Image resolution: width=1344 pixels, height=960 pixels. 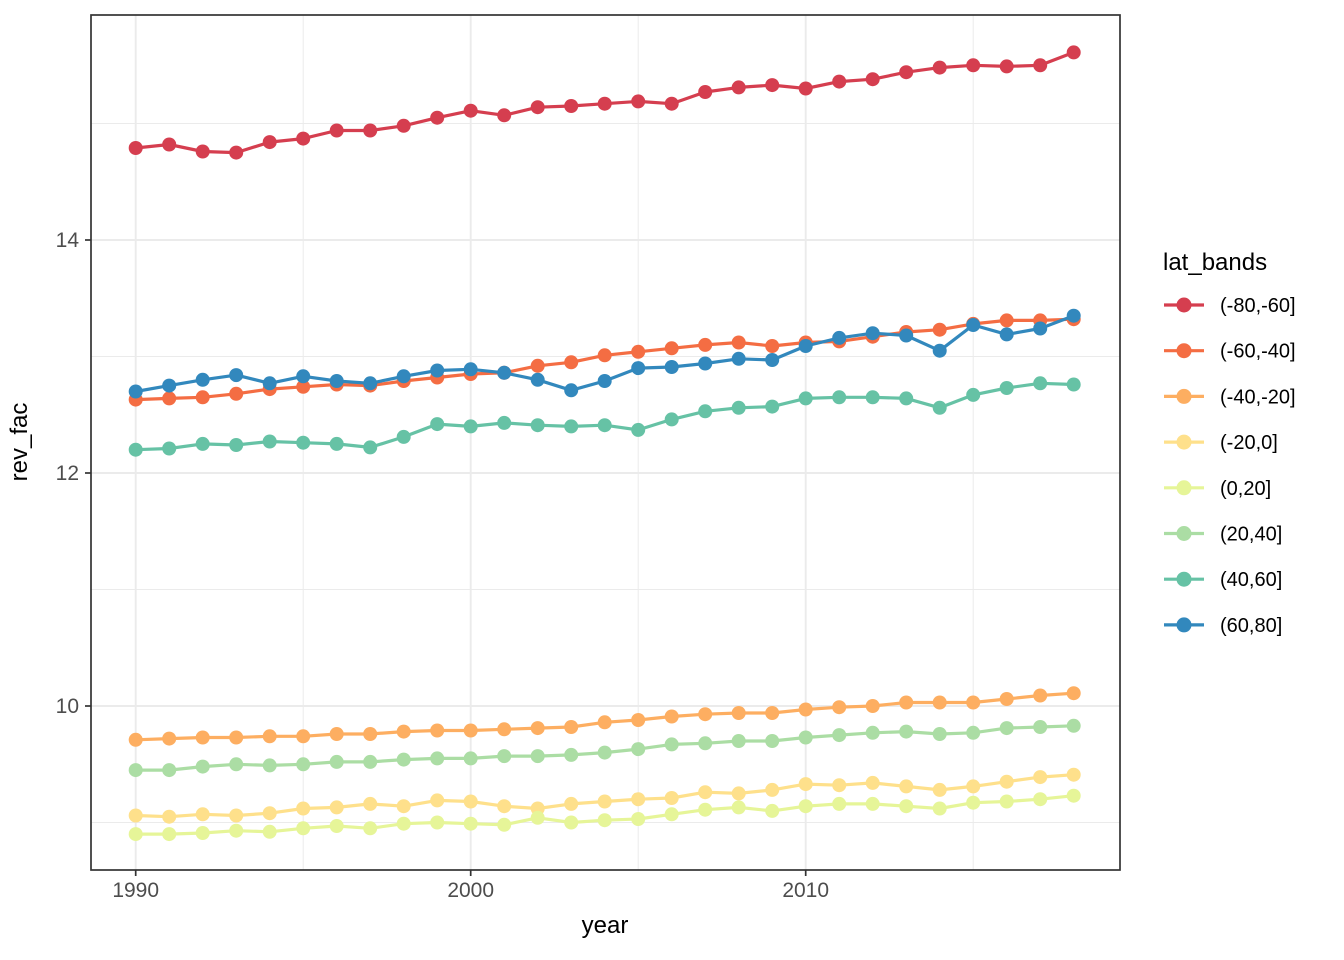 I want to click on legend-item: (20,40], so click(x=1223, y=535).